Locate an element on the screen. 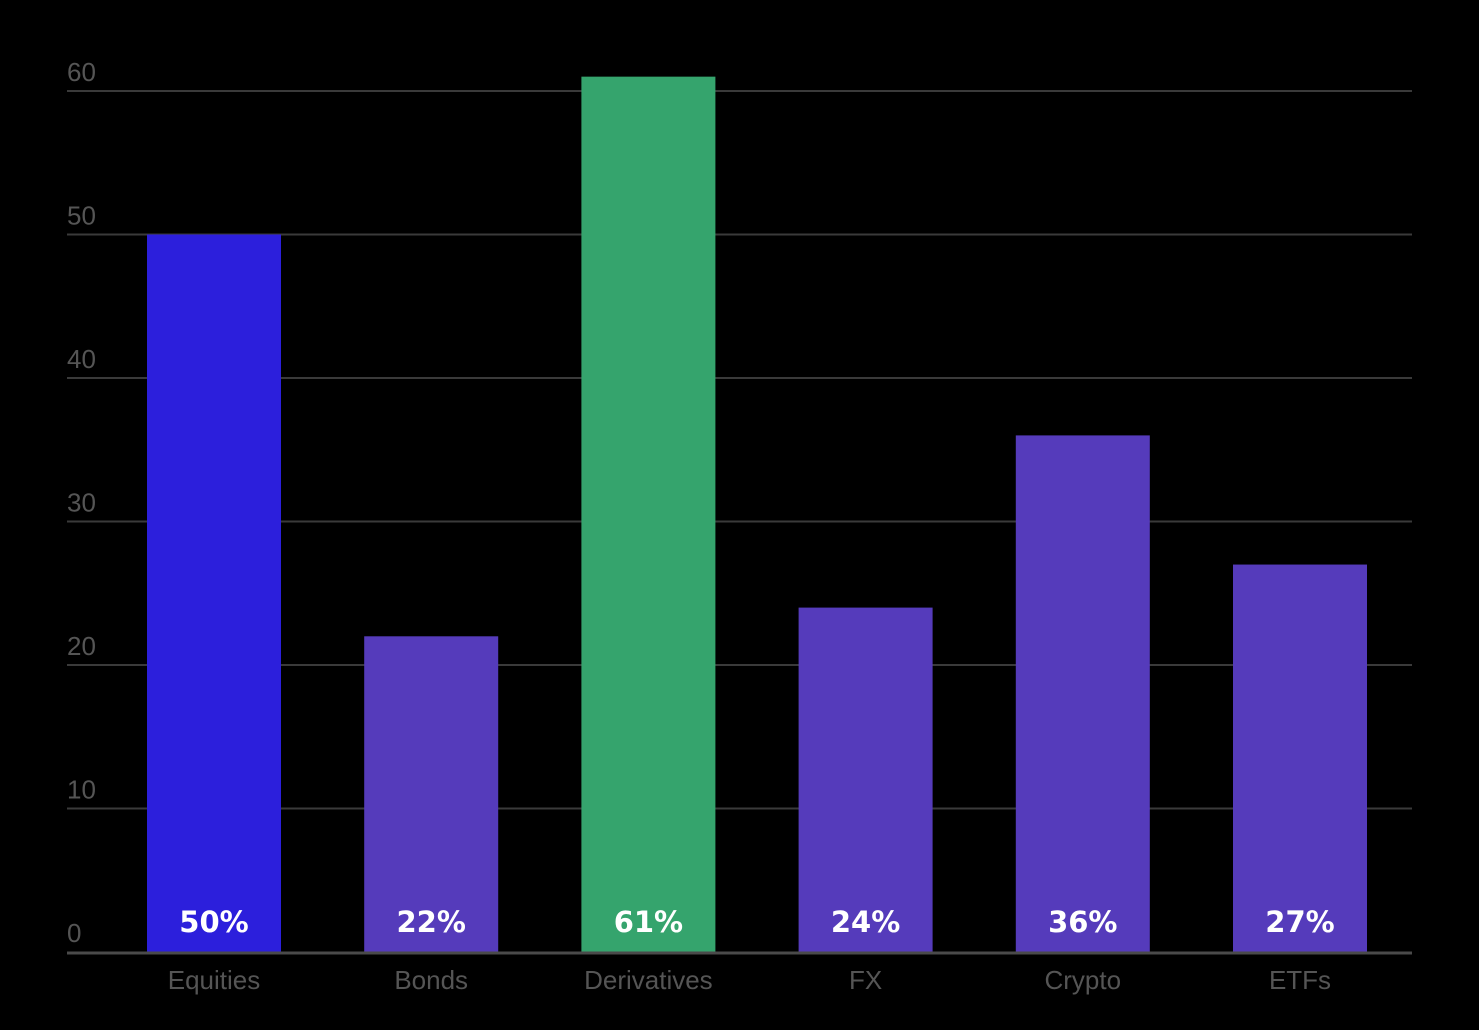  y-tick-label-20: 20 is located at coordinates (81, 646).